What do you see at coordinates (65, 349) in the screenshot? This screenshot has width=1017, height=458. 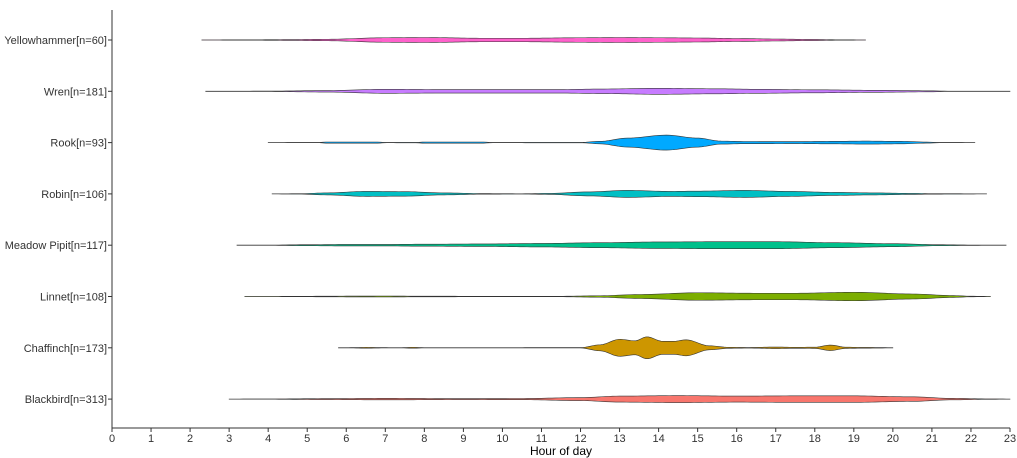 I see `y-tick-label: Chaffinch[n=173]` at bounding box center [65, 349].